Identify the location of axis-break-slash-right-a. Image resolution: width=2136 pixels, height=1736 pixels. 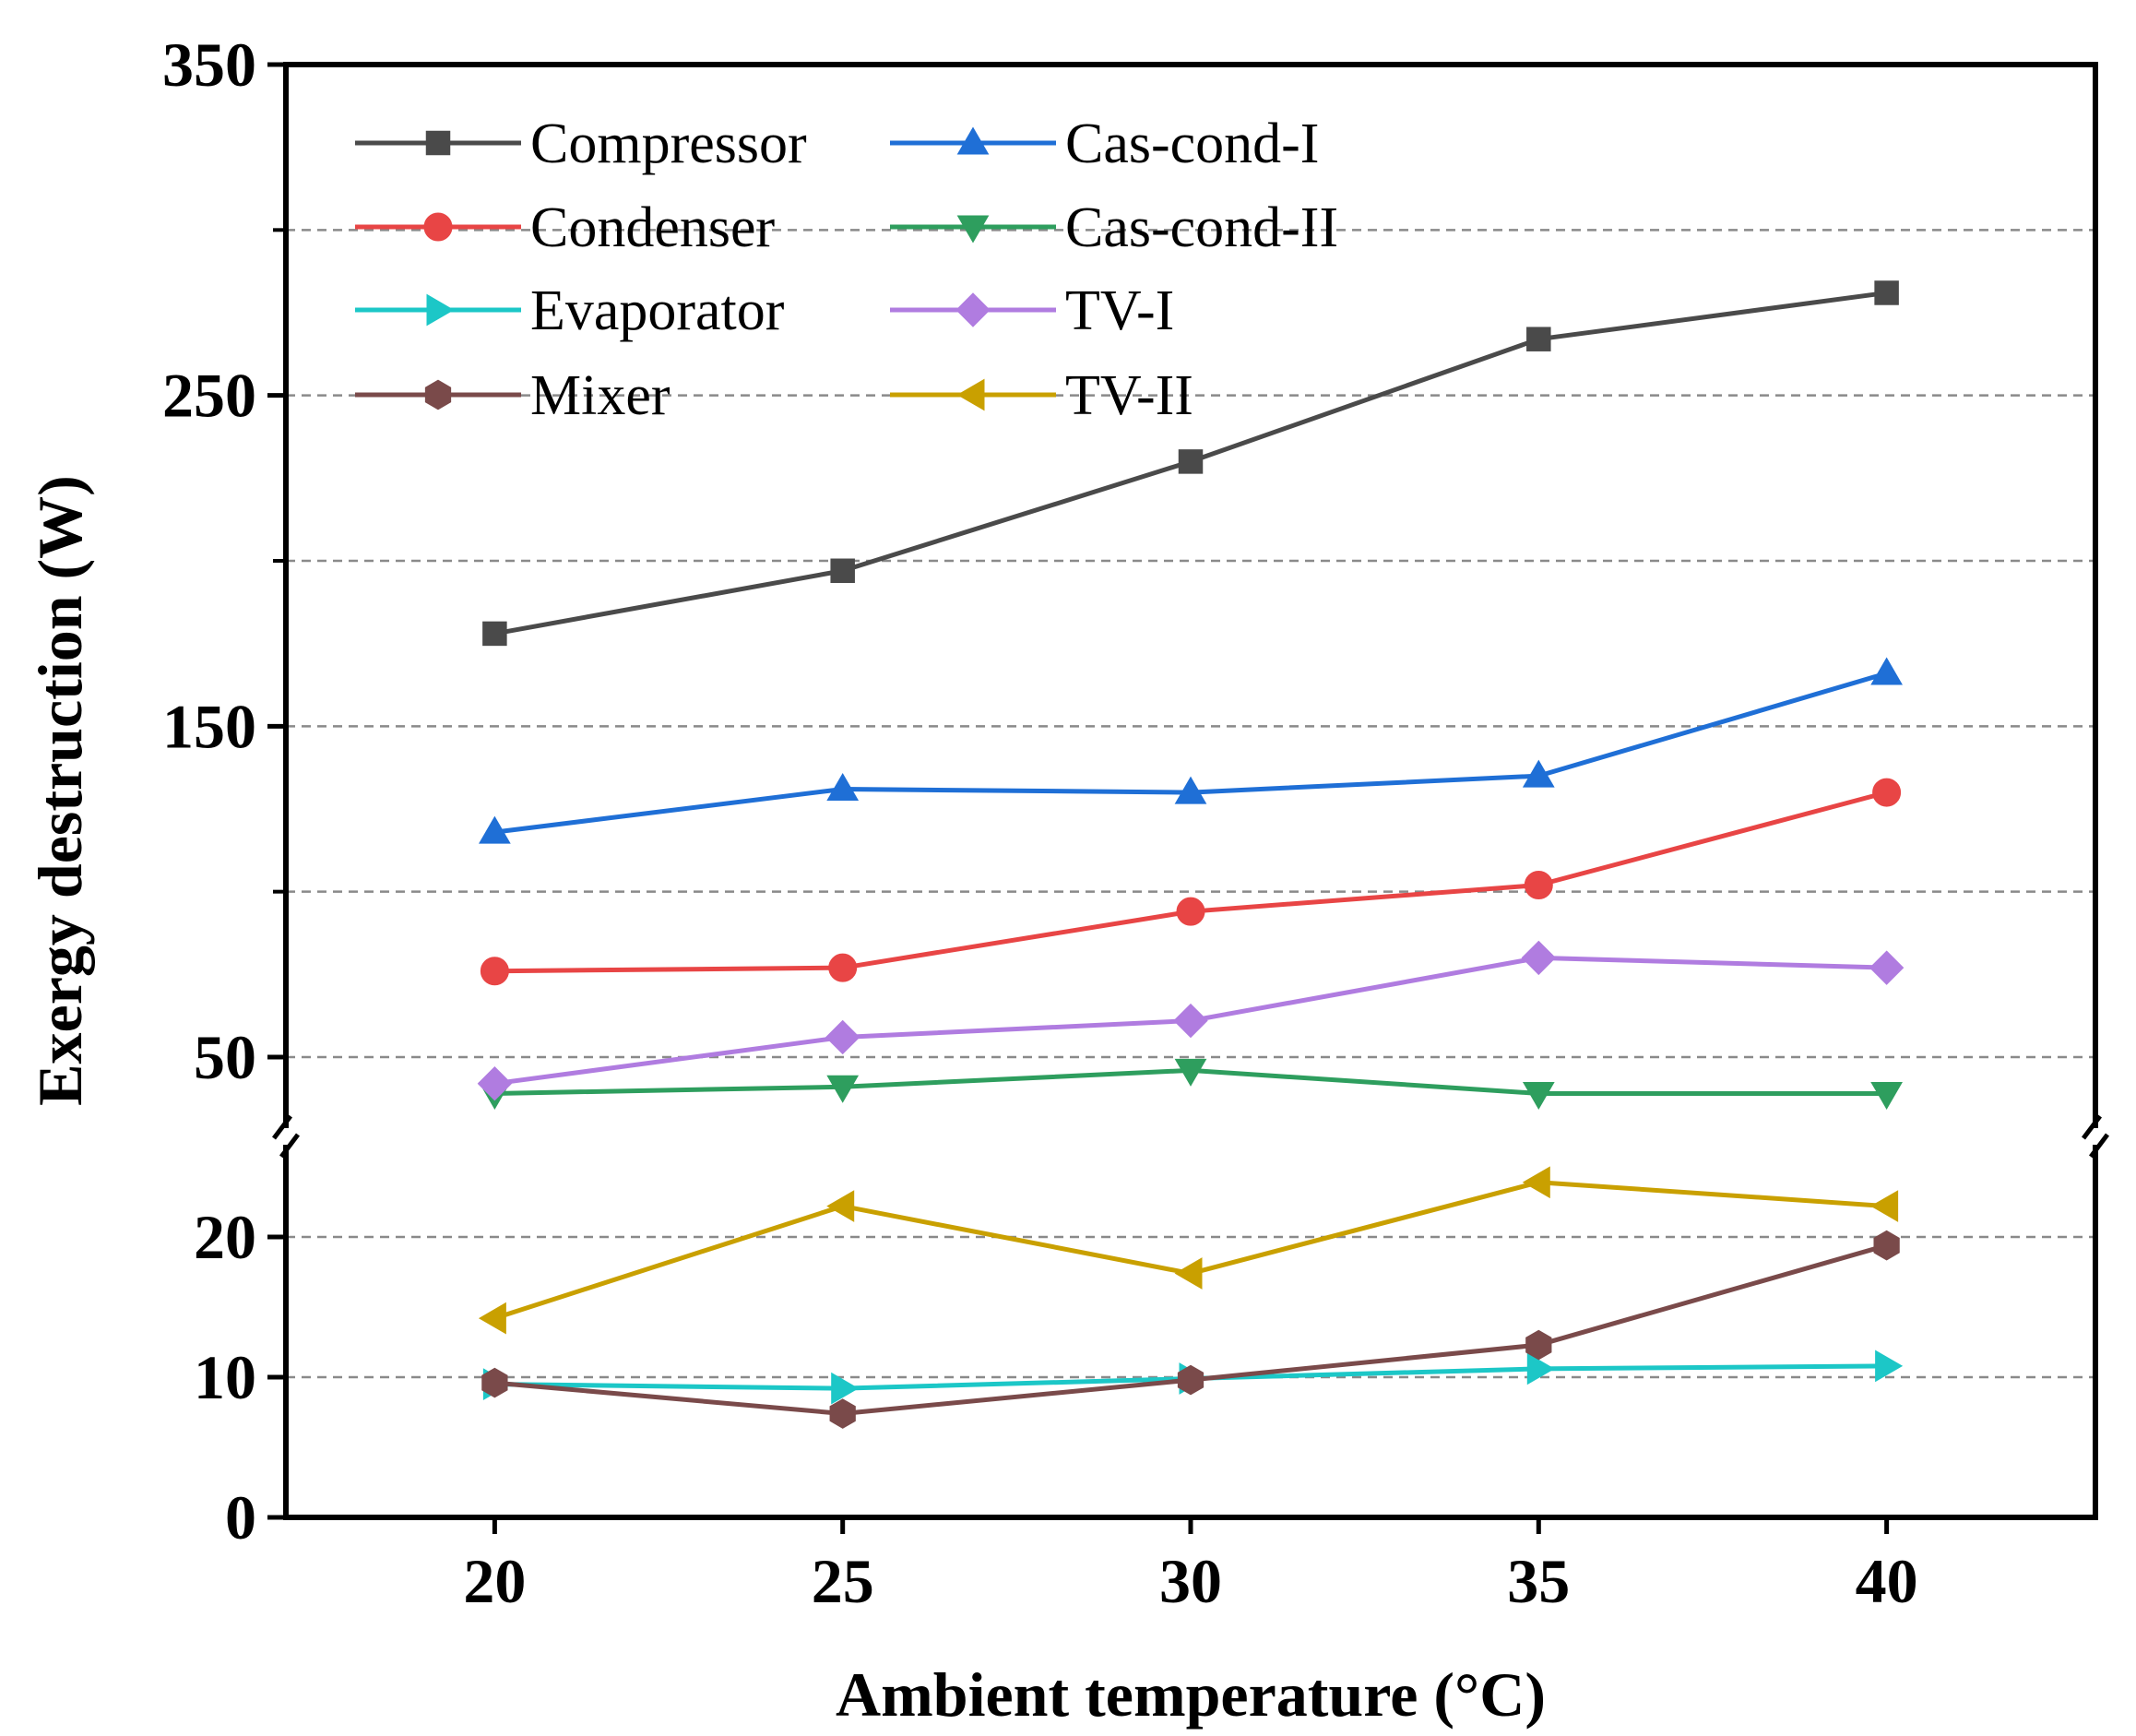
(2092, 1127).